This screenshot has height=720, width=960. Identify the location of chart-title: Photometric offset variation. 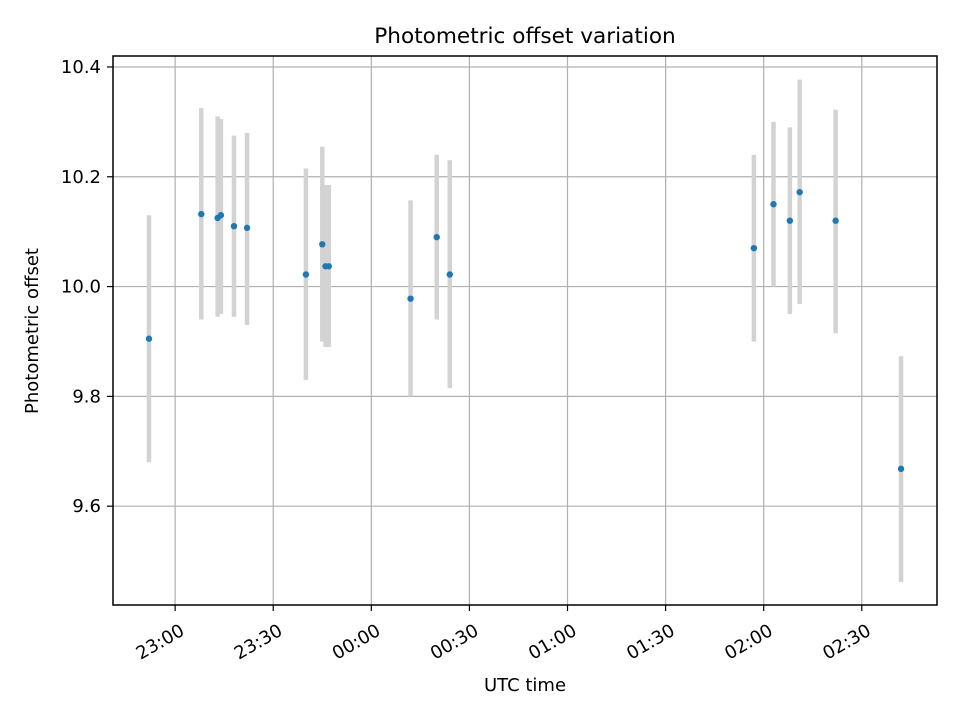
(524, 36).